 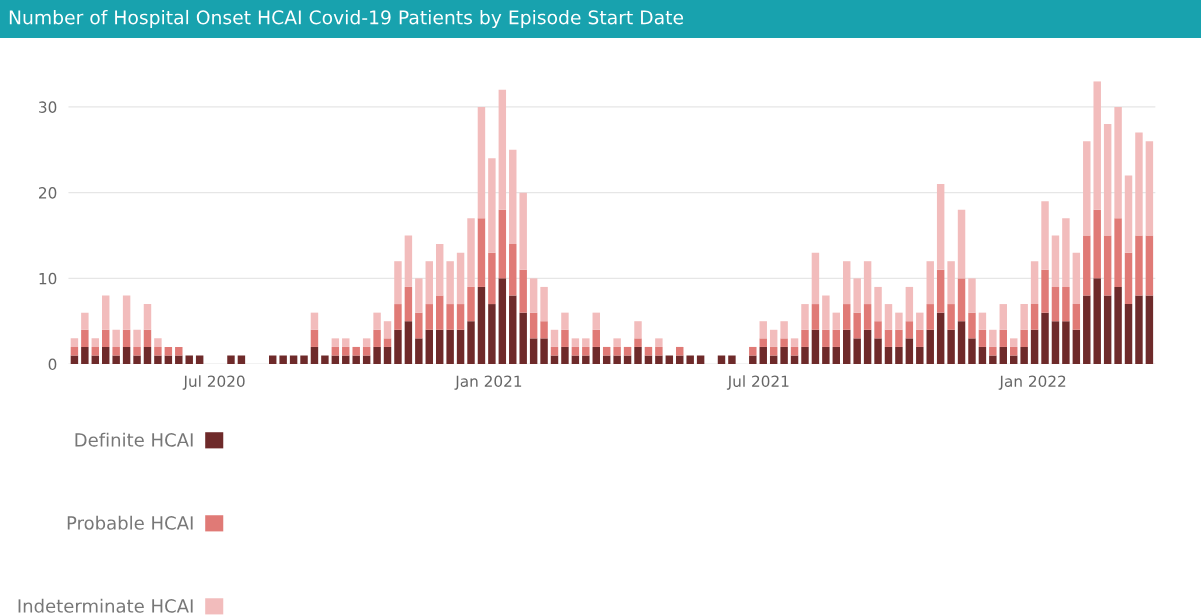 What do you see at coordinates (1032, 382) in the screenshot?
I see `x-tick-label: Jan 2022` at bounding box center [1032, 382].